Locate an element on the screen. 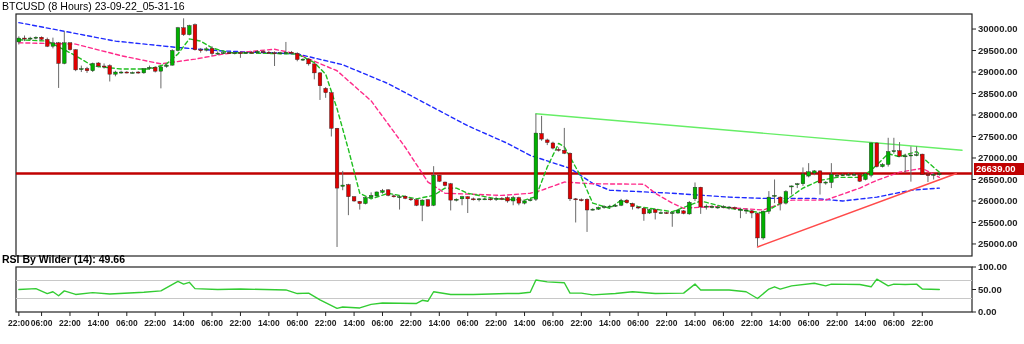  y-tick-label: 27500.00 is located at coordinates (998, 136).